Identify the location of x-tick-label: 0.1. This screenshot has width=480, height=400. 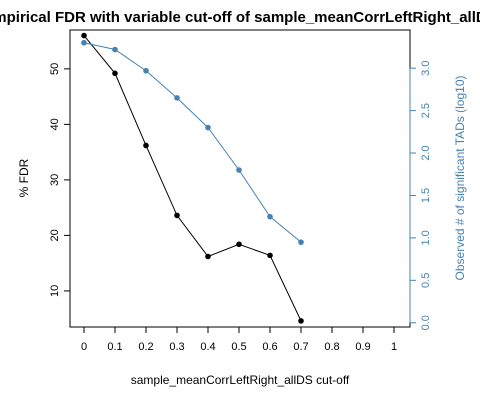
(114, 347).